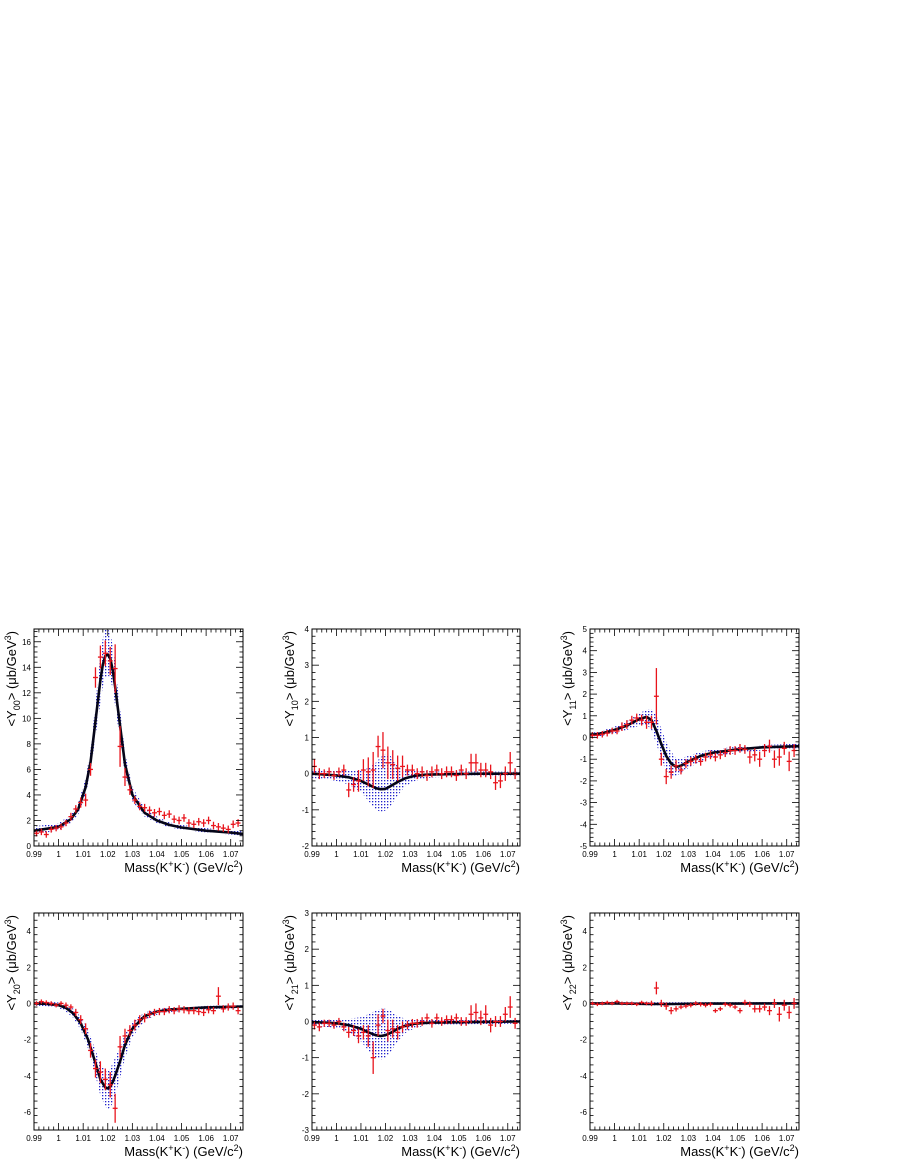  Describe the element at coordinates (138, 737) in the screenshot. I see `plot-frame` at that location.